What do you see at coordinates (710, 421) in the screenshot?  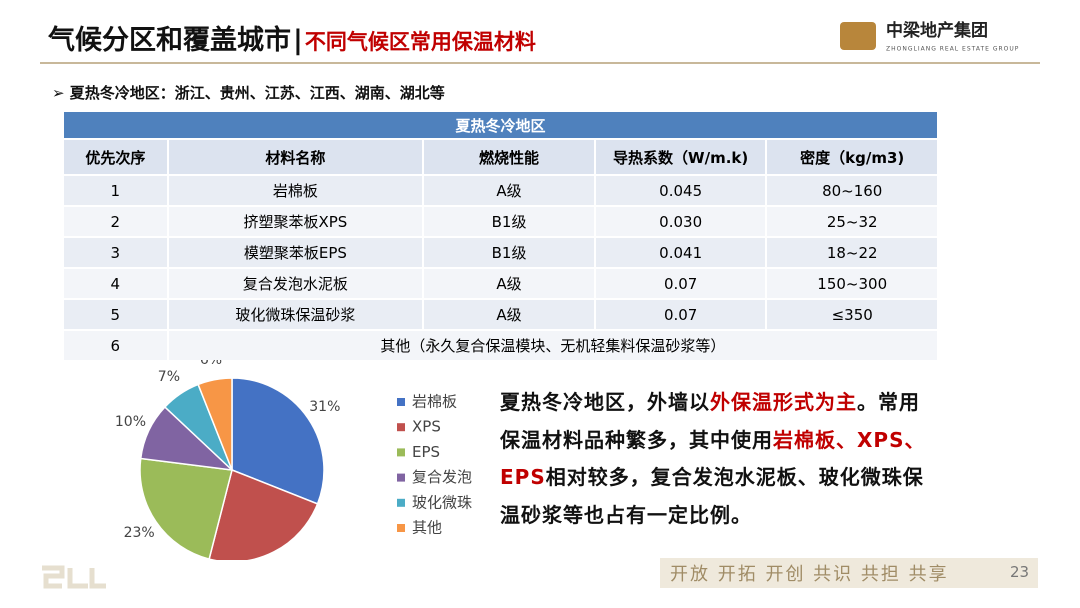 I see `paragraph-segment: 。常用保温材料品种繁多，其中使用` at bounding box center [710, 421].